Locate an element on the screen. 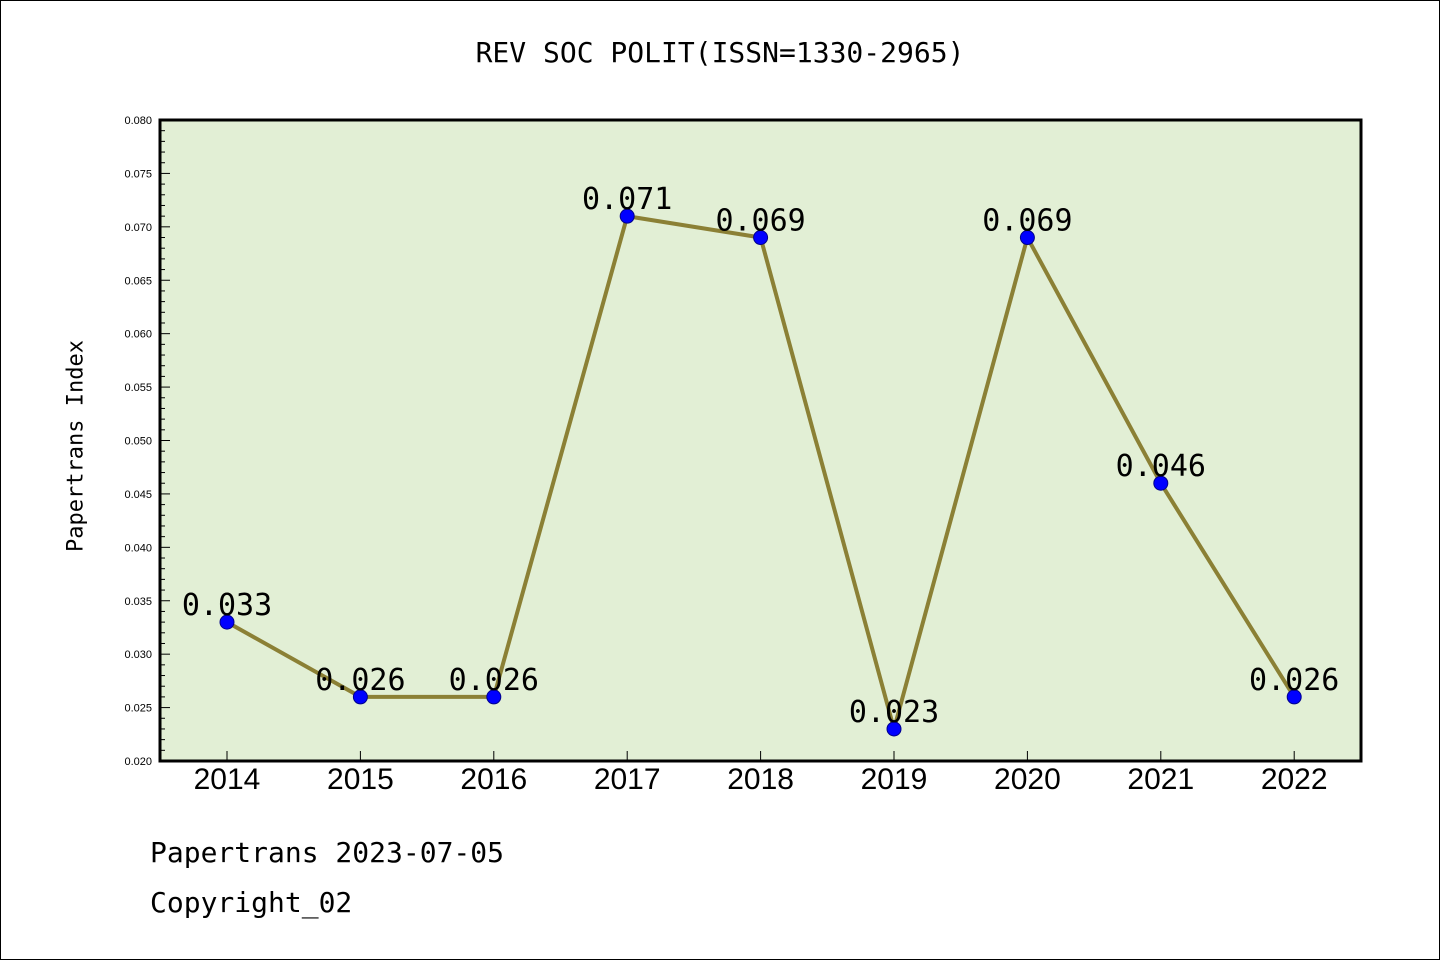 The height and width of the screenshot is (960, 1440). data-label: 0.023 is located at coordinates (894, 712).